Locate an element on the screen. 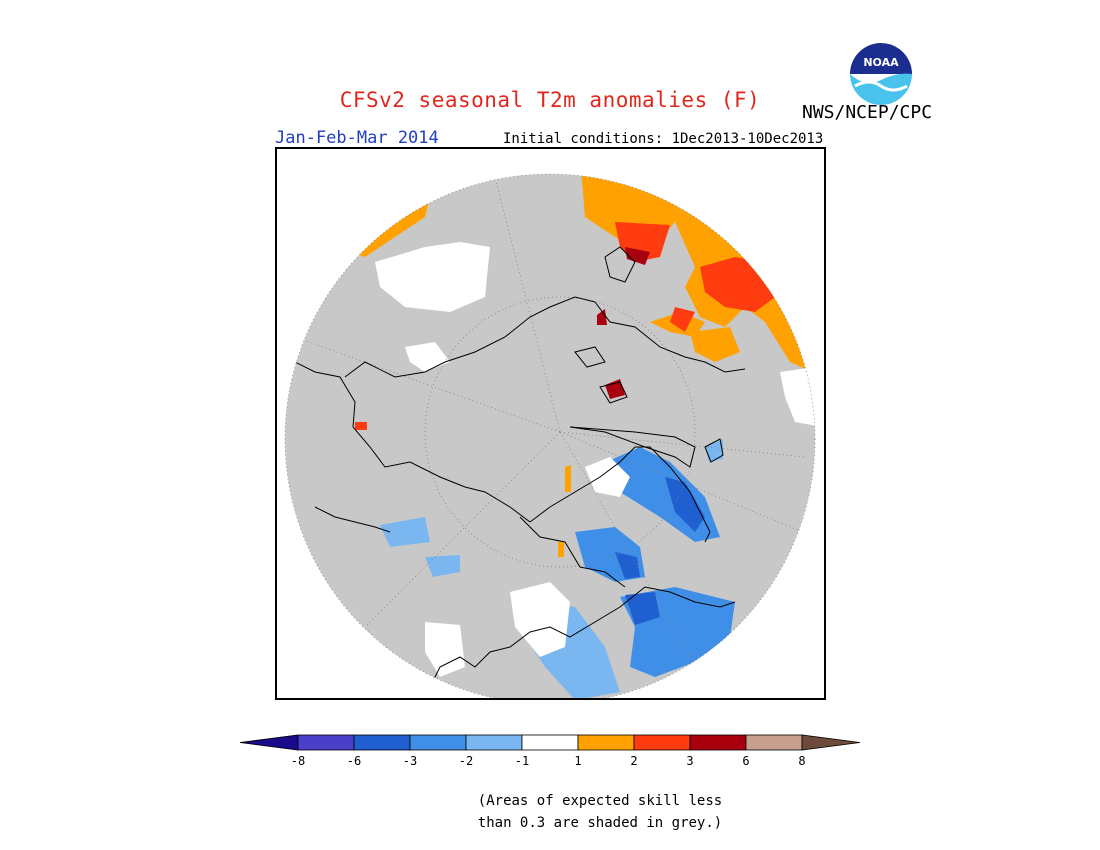 The width and height of the screenshot is (1100, 850). forecast-period: Jan-Feb-Mar 2014 is located at coordinates (357, 138).